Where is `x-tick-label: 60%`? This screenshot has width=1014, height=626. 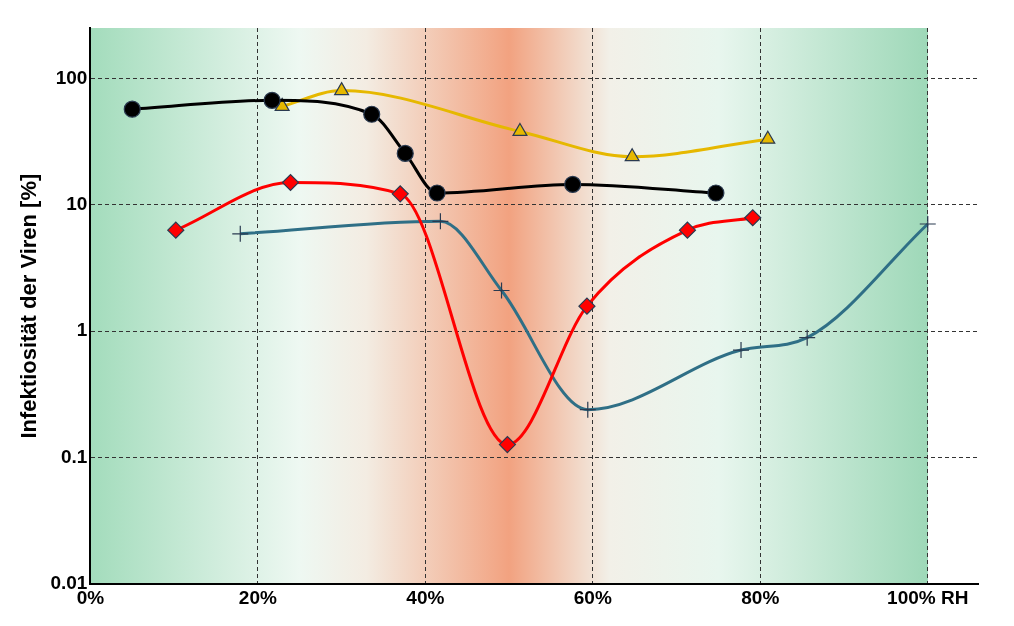
x-tick-label: 60% is located at coordinates (592, 597).